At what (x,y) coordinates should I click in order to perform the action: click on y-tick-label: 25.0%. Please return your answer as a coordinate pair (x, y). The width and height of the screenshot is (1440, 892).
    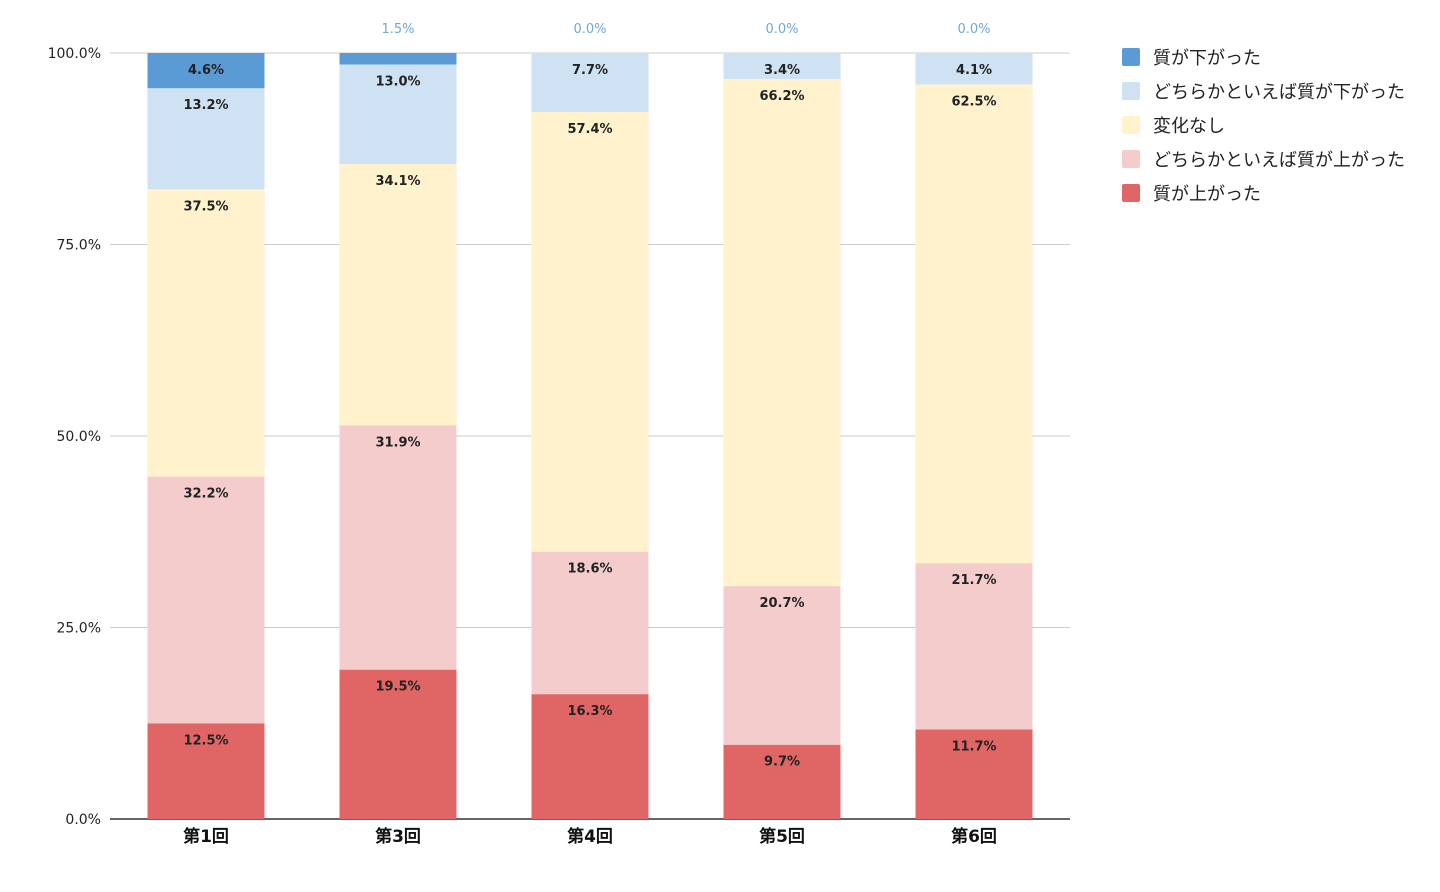
    Looking at the image, I should click on (79, 629).